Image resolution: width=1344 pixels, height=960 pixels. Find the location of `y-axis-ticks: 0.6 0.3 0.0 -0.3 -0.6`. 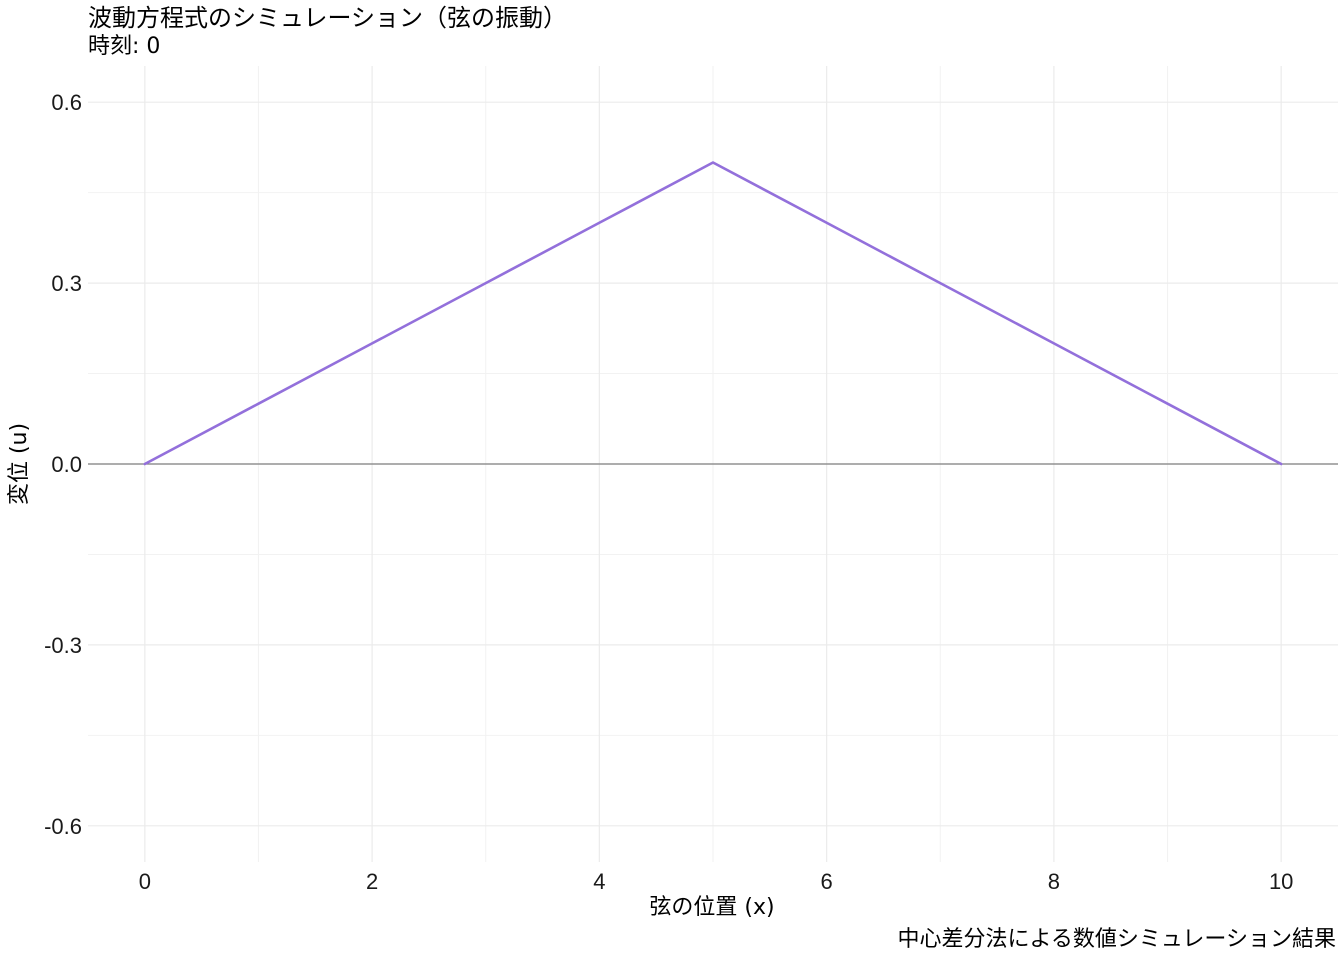

y-axis-ticks: 0.6 0.3 0.0 -0.3 -0.6 is located at coordinates (63, 464).